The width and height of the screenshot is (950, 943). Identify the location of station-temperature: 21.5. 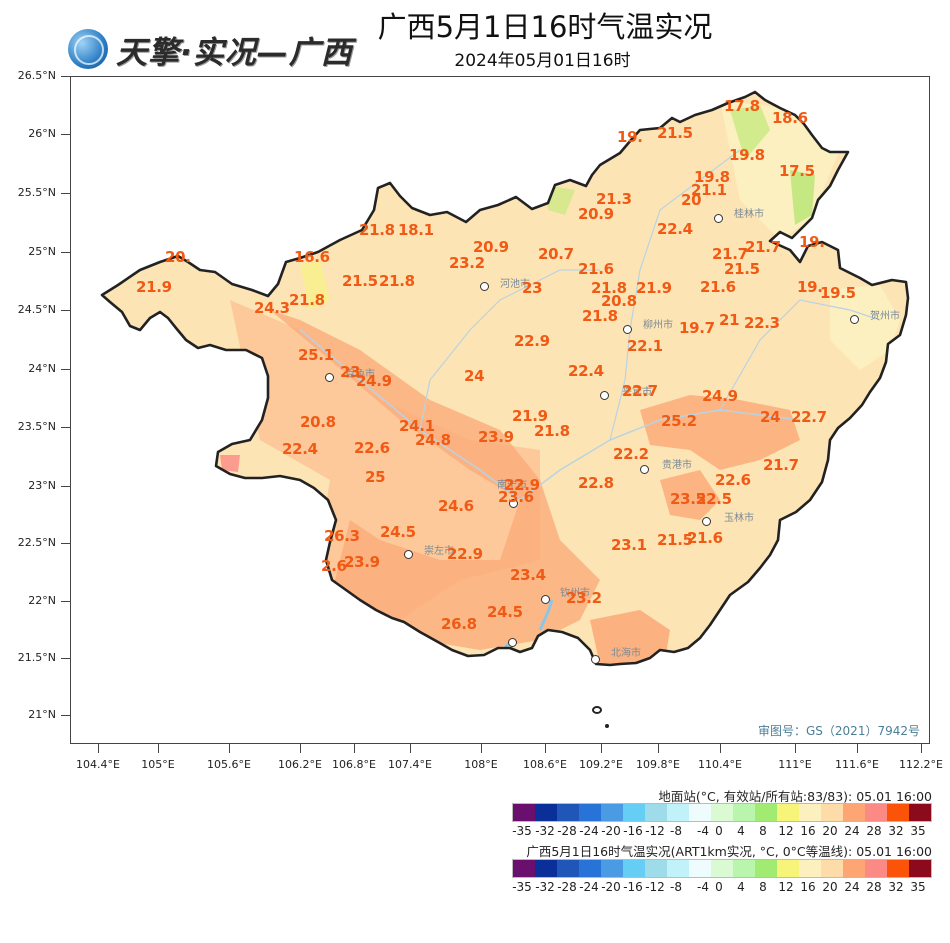
(675, 133).